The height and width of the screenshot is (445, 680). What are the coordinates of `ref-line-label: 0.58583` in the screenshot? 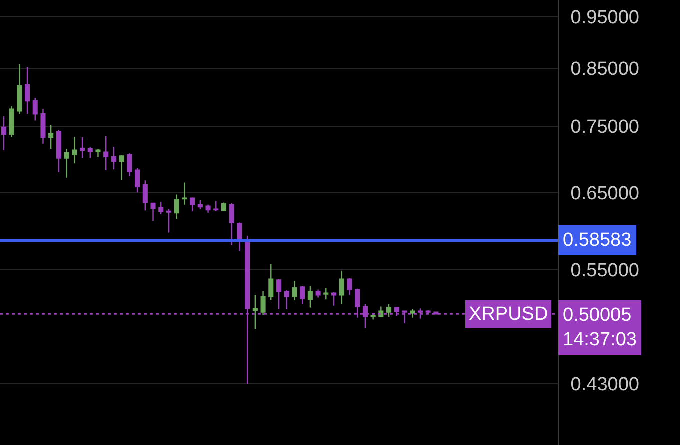 It's located at (597, 240).